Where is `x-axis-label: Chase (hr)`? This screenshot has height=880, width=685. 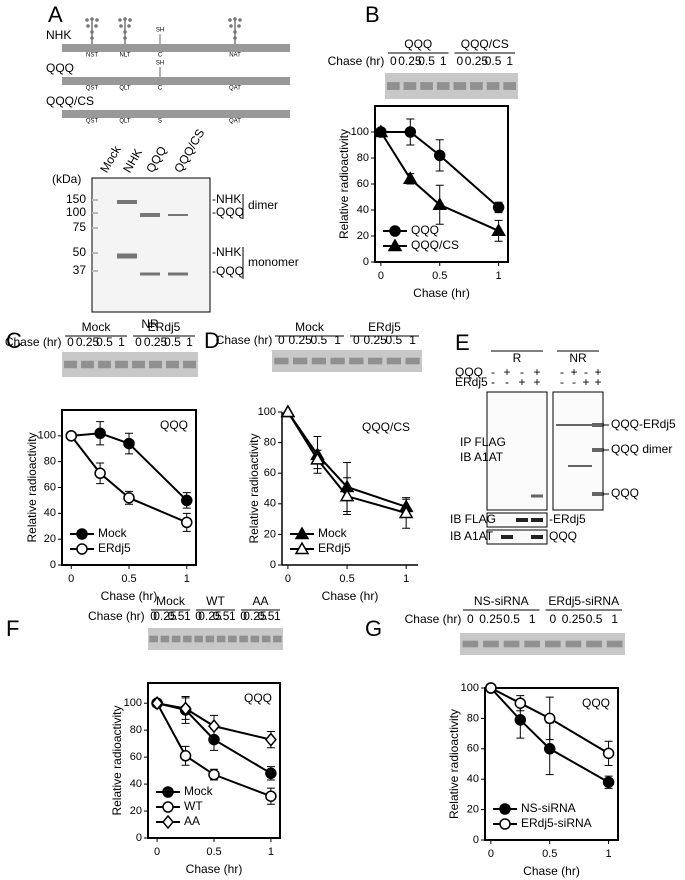
x-axis-label: Chase (hr) is located at coordinates (214, 869).